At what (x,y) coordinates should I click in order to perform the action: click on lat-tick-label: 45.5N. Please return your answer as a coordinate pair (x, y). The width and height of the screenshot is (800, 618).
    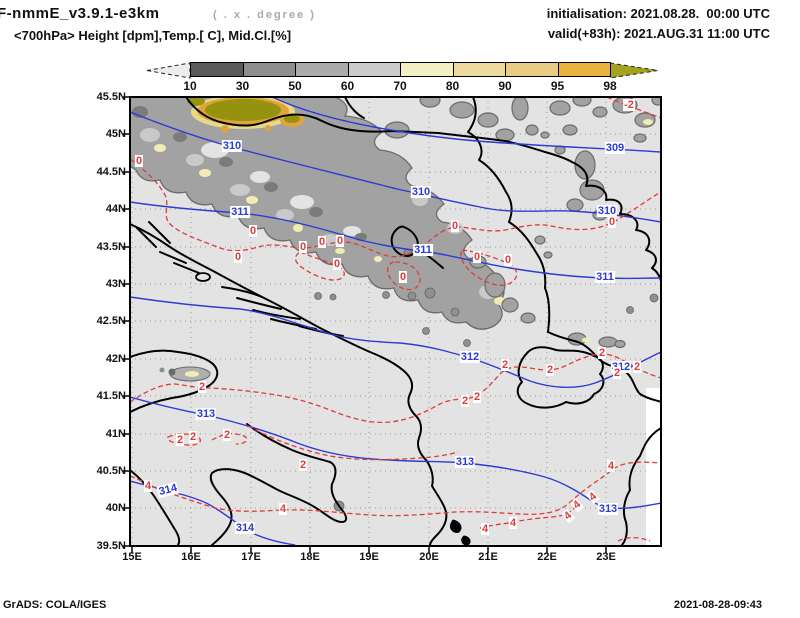
    Looking at the image, I should click on (111, 97).